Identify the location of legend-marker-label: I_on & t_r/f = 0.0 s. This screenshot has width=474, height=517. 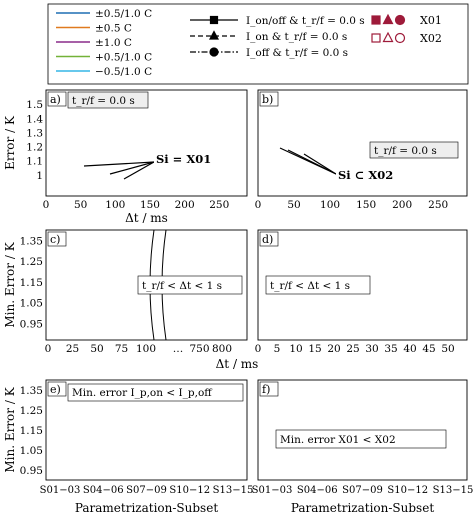
(296, 37).